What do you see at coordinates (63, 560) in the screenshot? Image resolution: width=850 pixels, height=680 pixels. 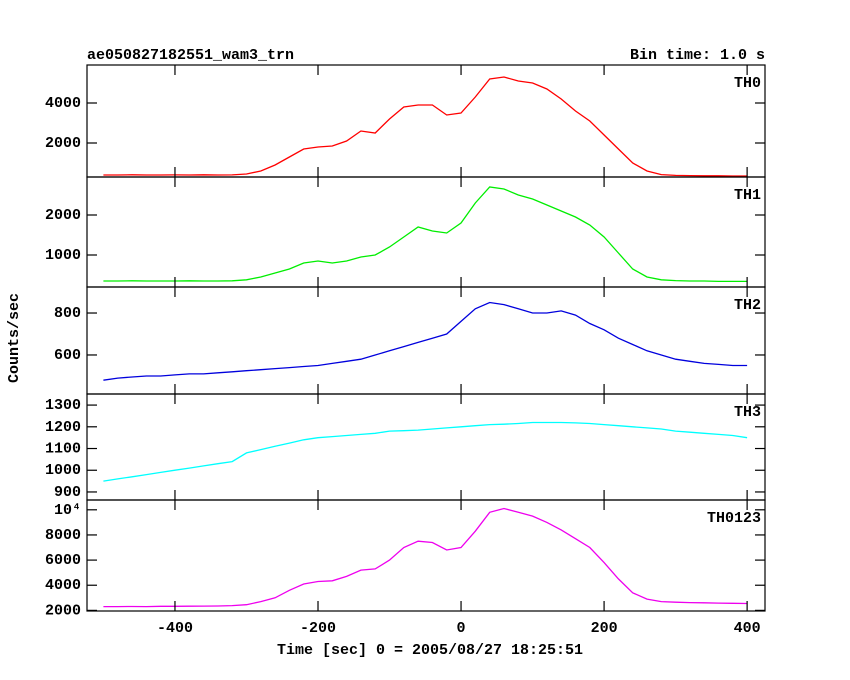 I see `y-tick-label: 6000` at bounding box center [63, 560].